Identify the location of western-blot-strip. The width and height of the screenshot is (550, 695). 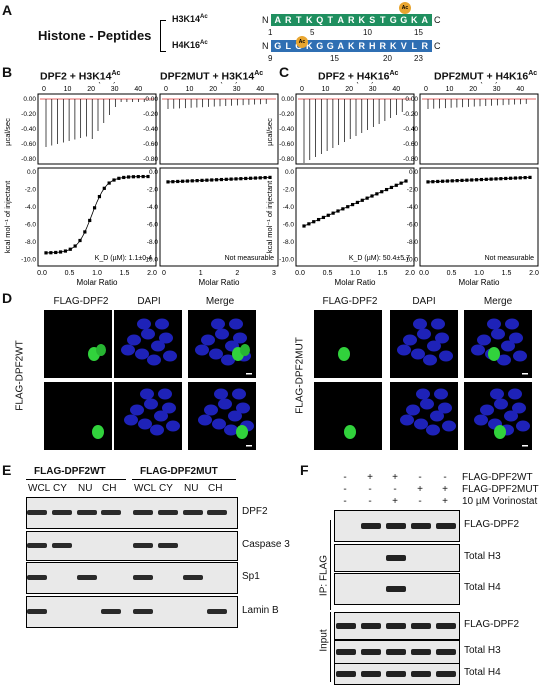
(132, 513).